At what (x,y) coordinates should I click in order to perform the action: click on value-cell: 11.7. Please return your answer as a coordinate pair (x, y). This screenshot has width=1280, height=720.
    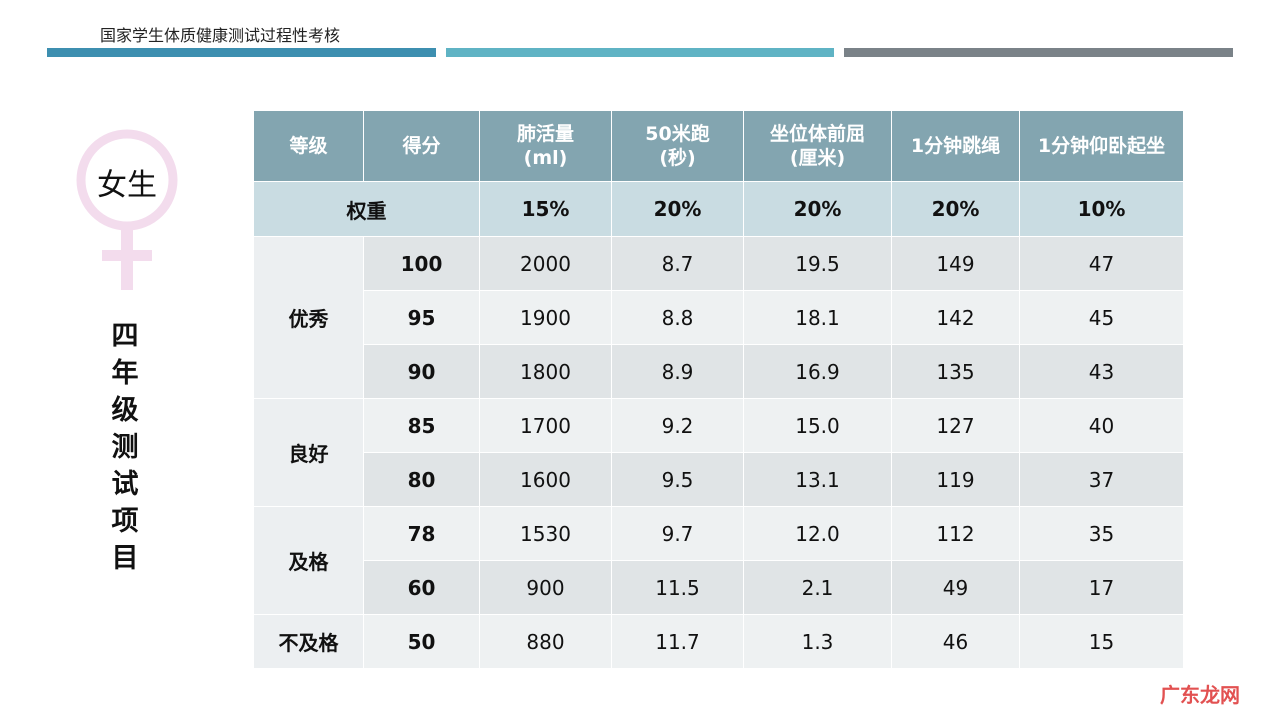
    Looking at the image, I should click on (677, 641).